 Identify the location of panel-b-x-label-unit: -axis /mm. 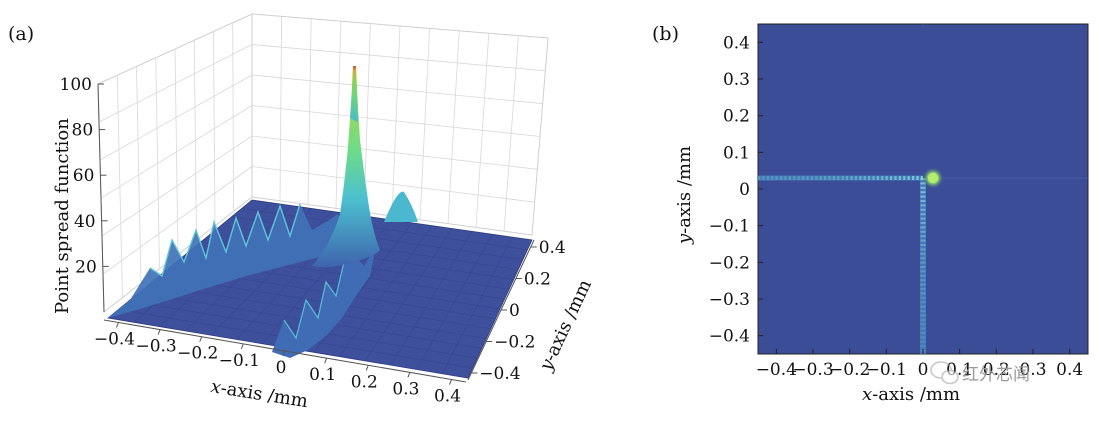
(916, 394).